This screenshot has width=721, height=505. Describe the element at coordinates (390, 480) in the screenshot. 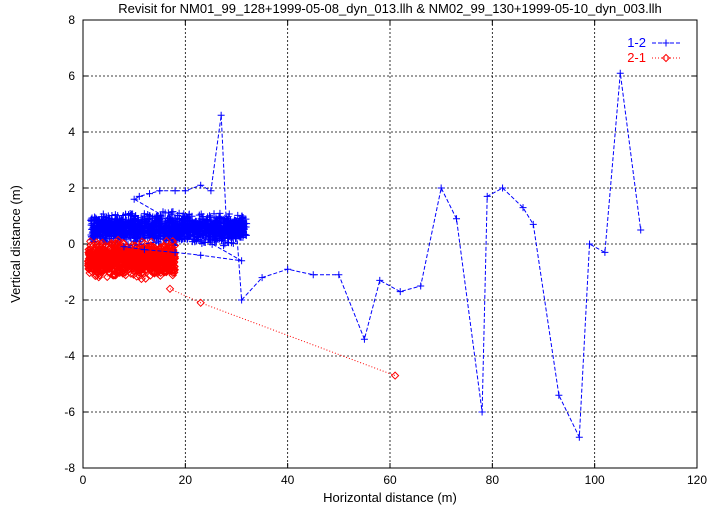

I see `x-tick-label: 60` at that location.